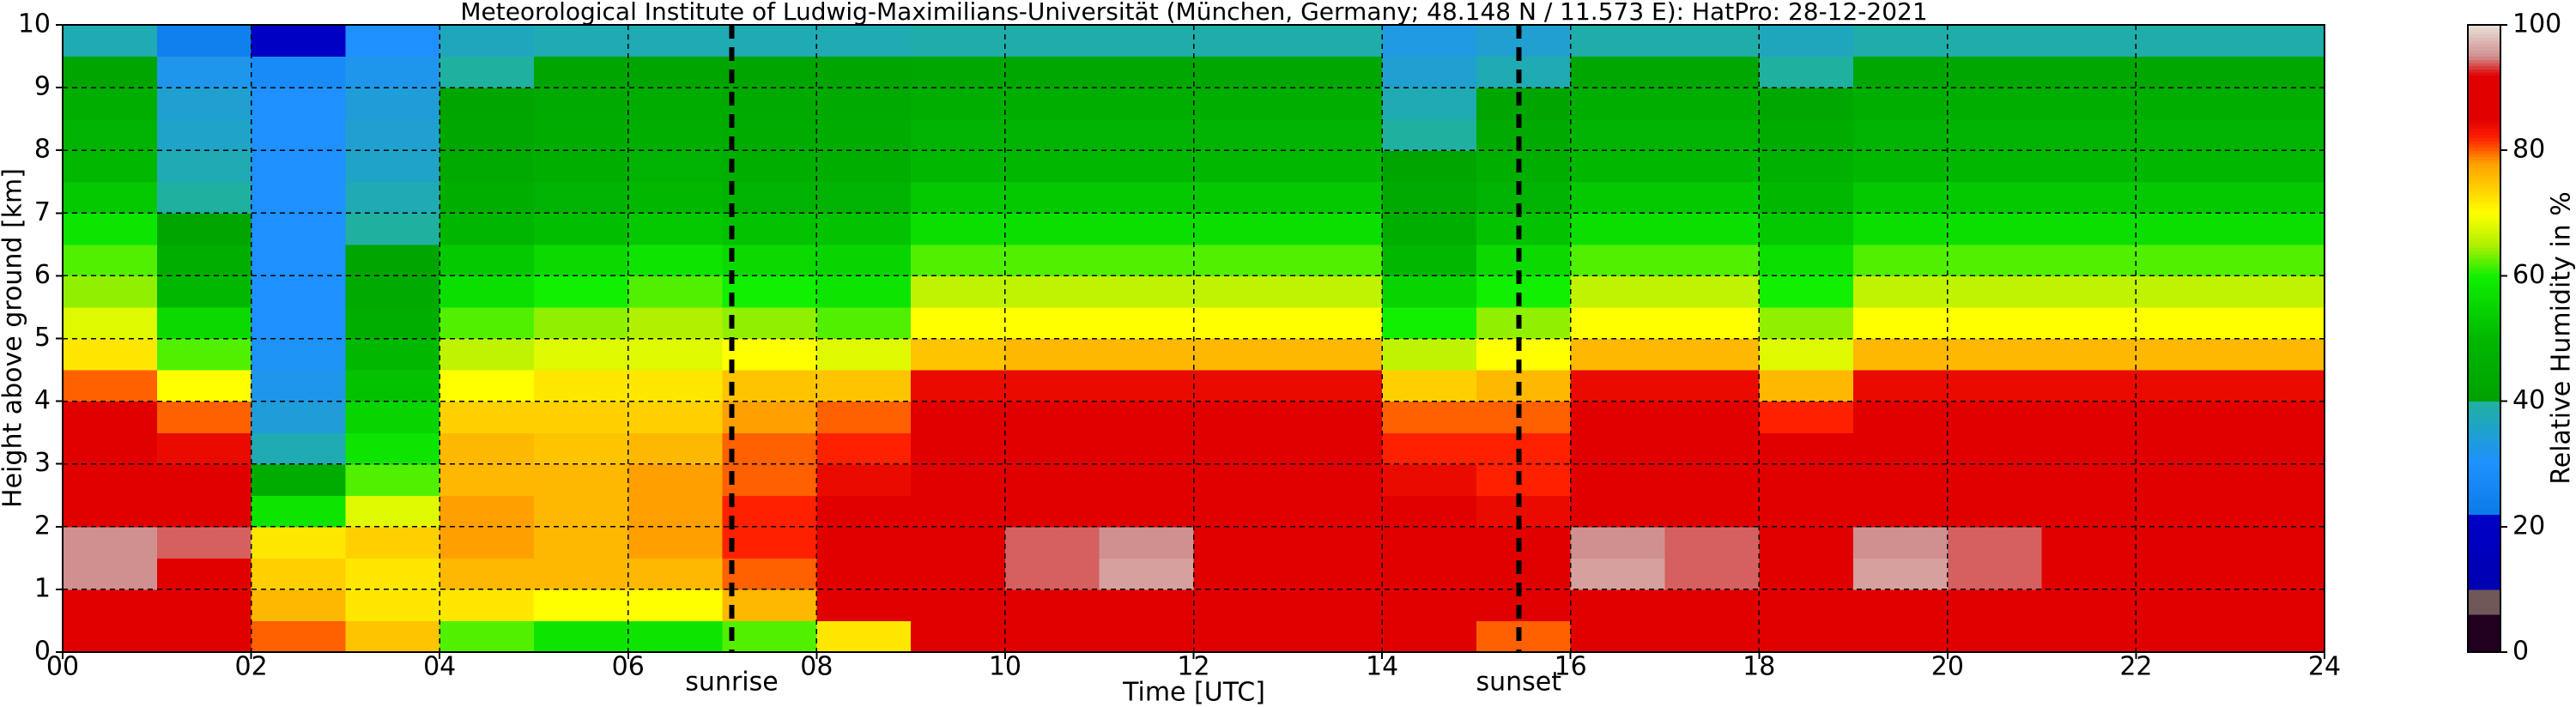 The image size is (2576, 707). I want to click on y-tick-label: 2, so click(42, 526).